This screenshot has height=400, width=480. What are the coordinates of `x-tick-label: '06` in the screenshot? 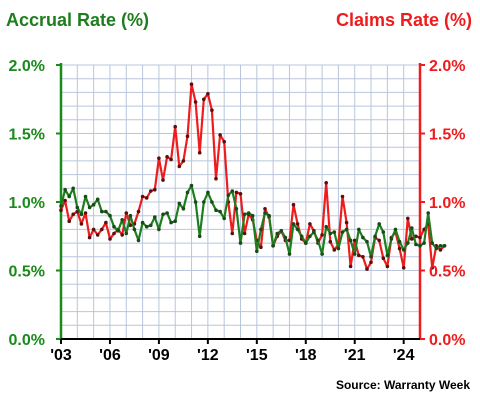 It's located at (110, 355).